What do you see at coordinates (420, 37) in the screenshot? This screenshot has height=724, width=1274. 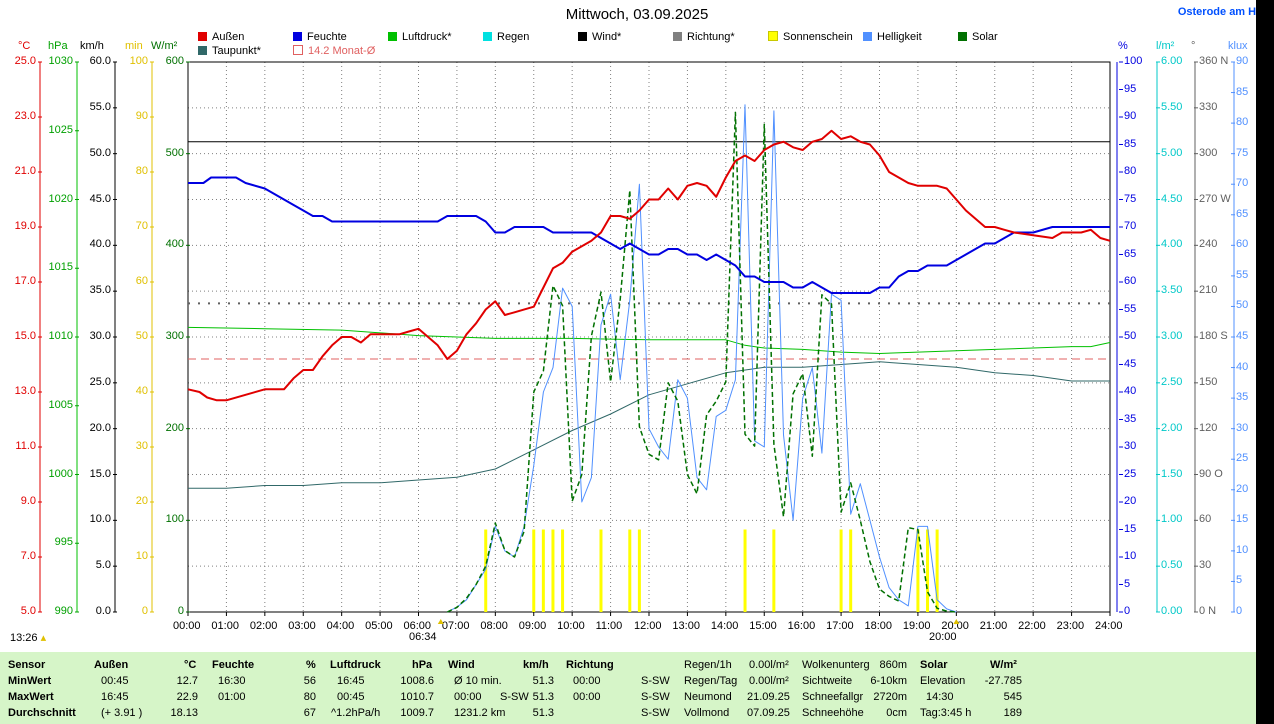 I see `legend-item-luftdruck: Luftdruck*` at bounding box center [420, 37].